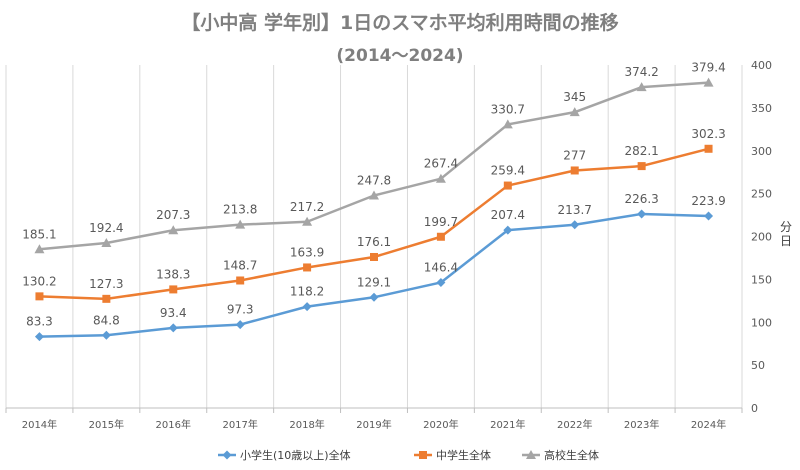 This screenshot has height=470, width=800. I want to click on data-label-1: 84.8, so click(106, 320).